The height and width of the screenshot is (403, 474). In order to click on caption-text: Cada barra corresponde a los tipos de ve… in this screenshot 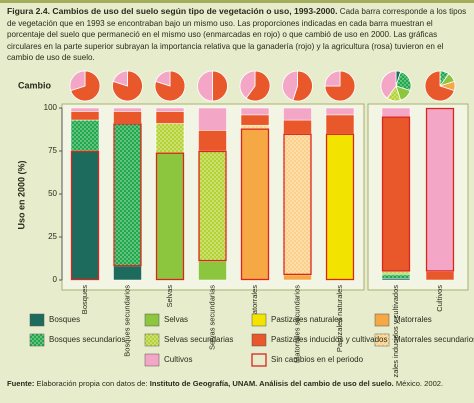, I will do `click(237, 35)`.